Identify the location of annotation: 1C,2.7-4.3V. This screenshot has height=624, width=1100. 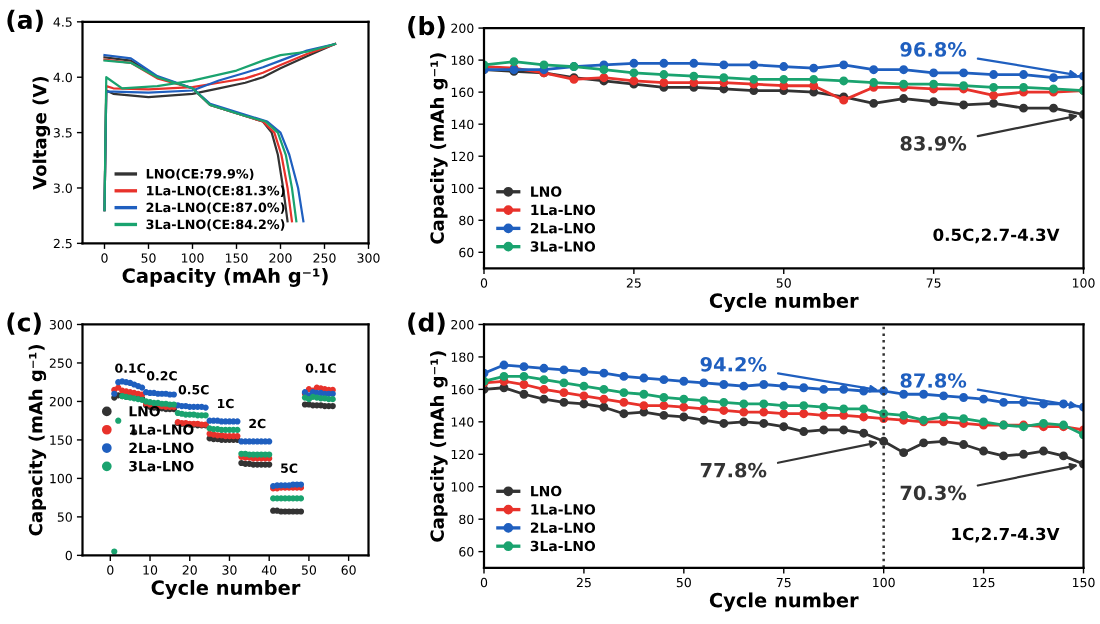
(1006, 535).